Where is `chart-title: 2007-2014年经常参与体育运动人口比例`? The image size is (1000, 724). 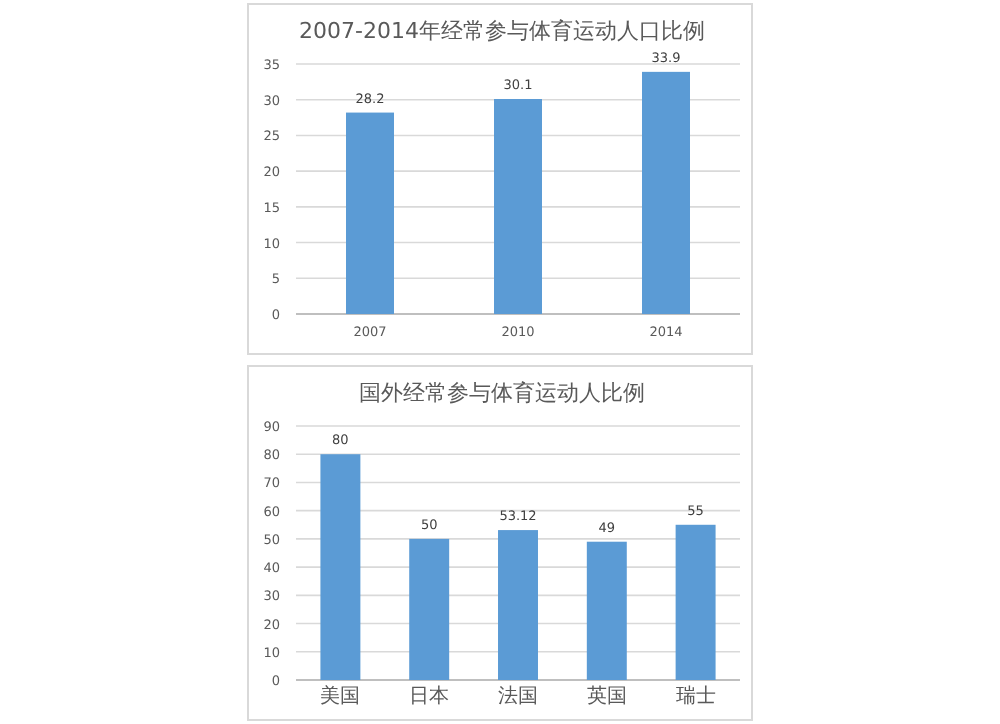
chart-title: 2007-2014年经常参与体育运动人口比例 is located at coordinates (502, 31).